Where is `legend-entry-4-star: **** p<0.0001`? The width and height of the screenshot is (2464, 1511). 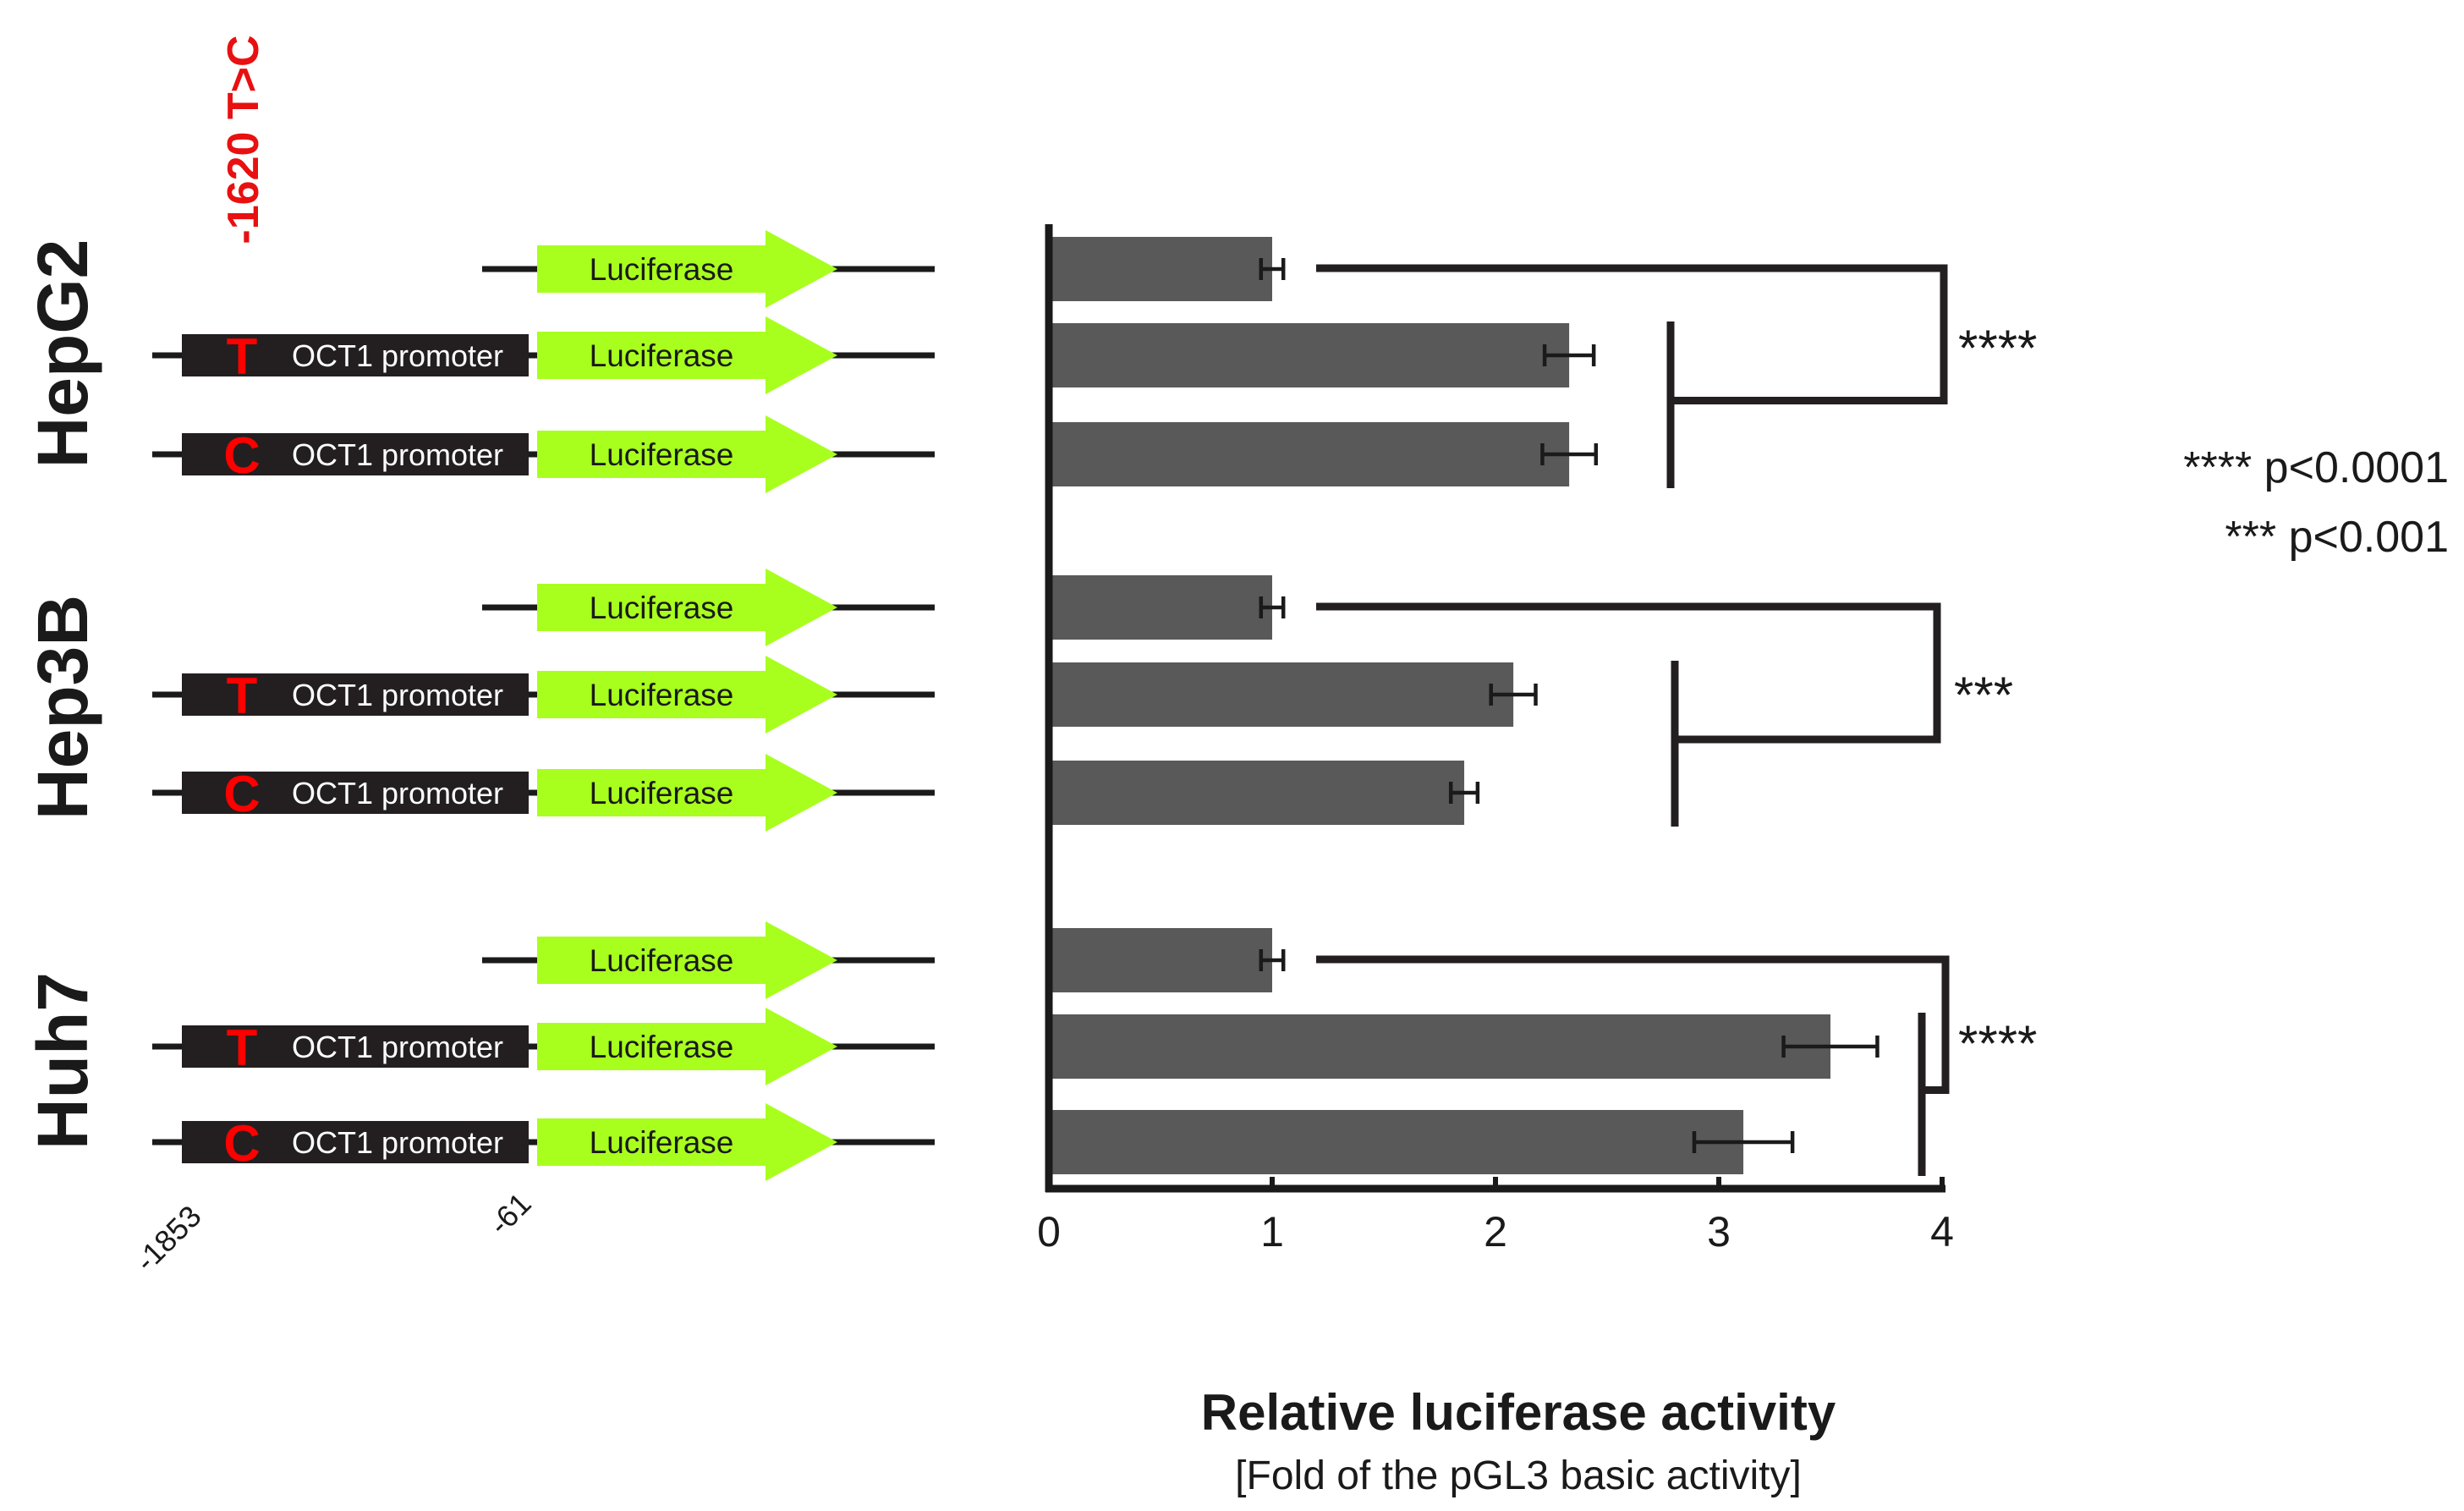
legend-entry-4-star: **** p<0.0001 is located at coordinates (2316, 467).